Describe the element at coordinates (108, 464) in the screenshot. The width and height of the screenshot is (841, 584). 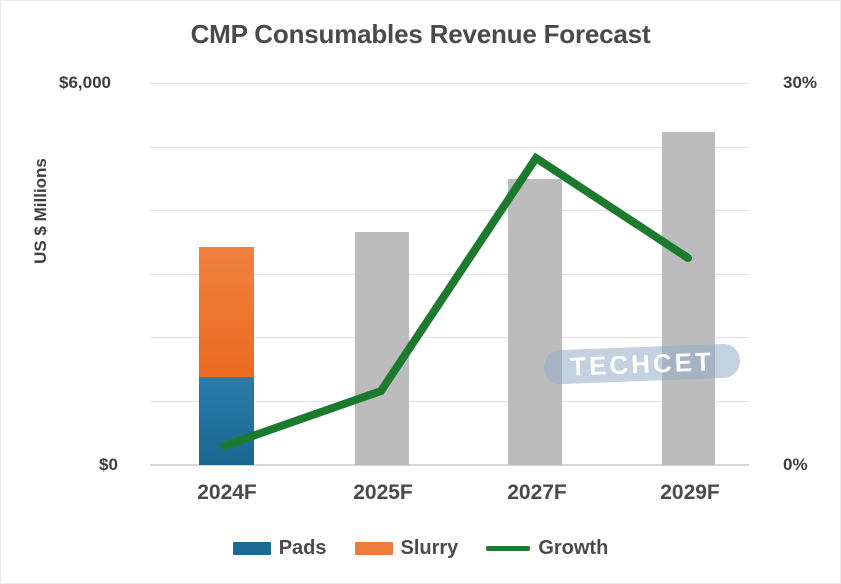
I see `y-axis-min-label: $0` at that location.